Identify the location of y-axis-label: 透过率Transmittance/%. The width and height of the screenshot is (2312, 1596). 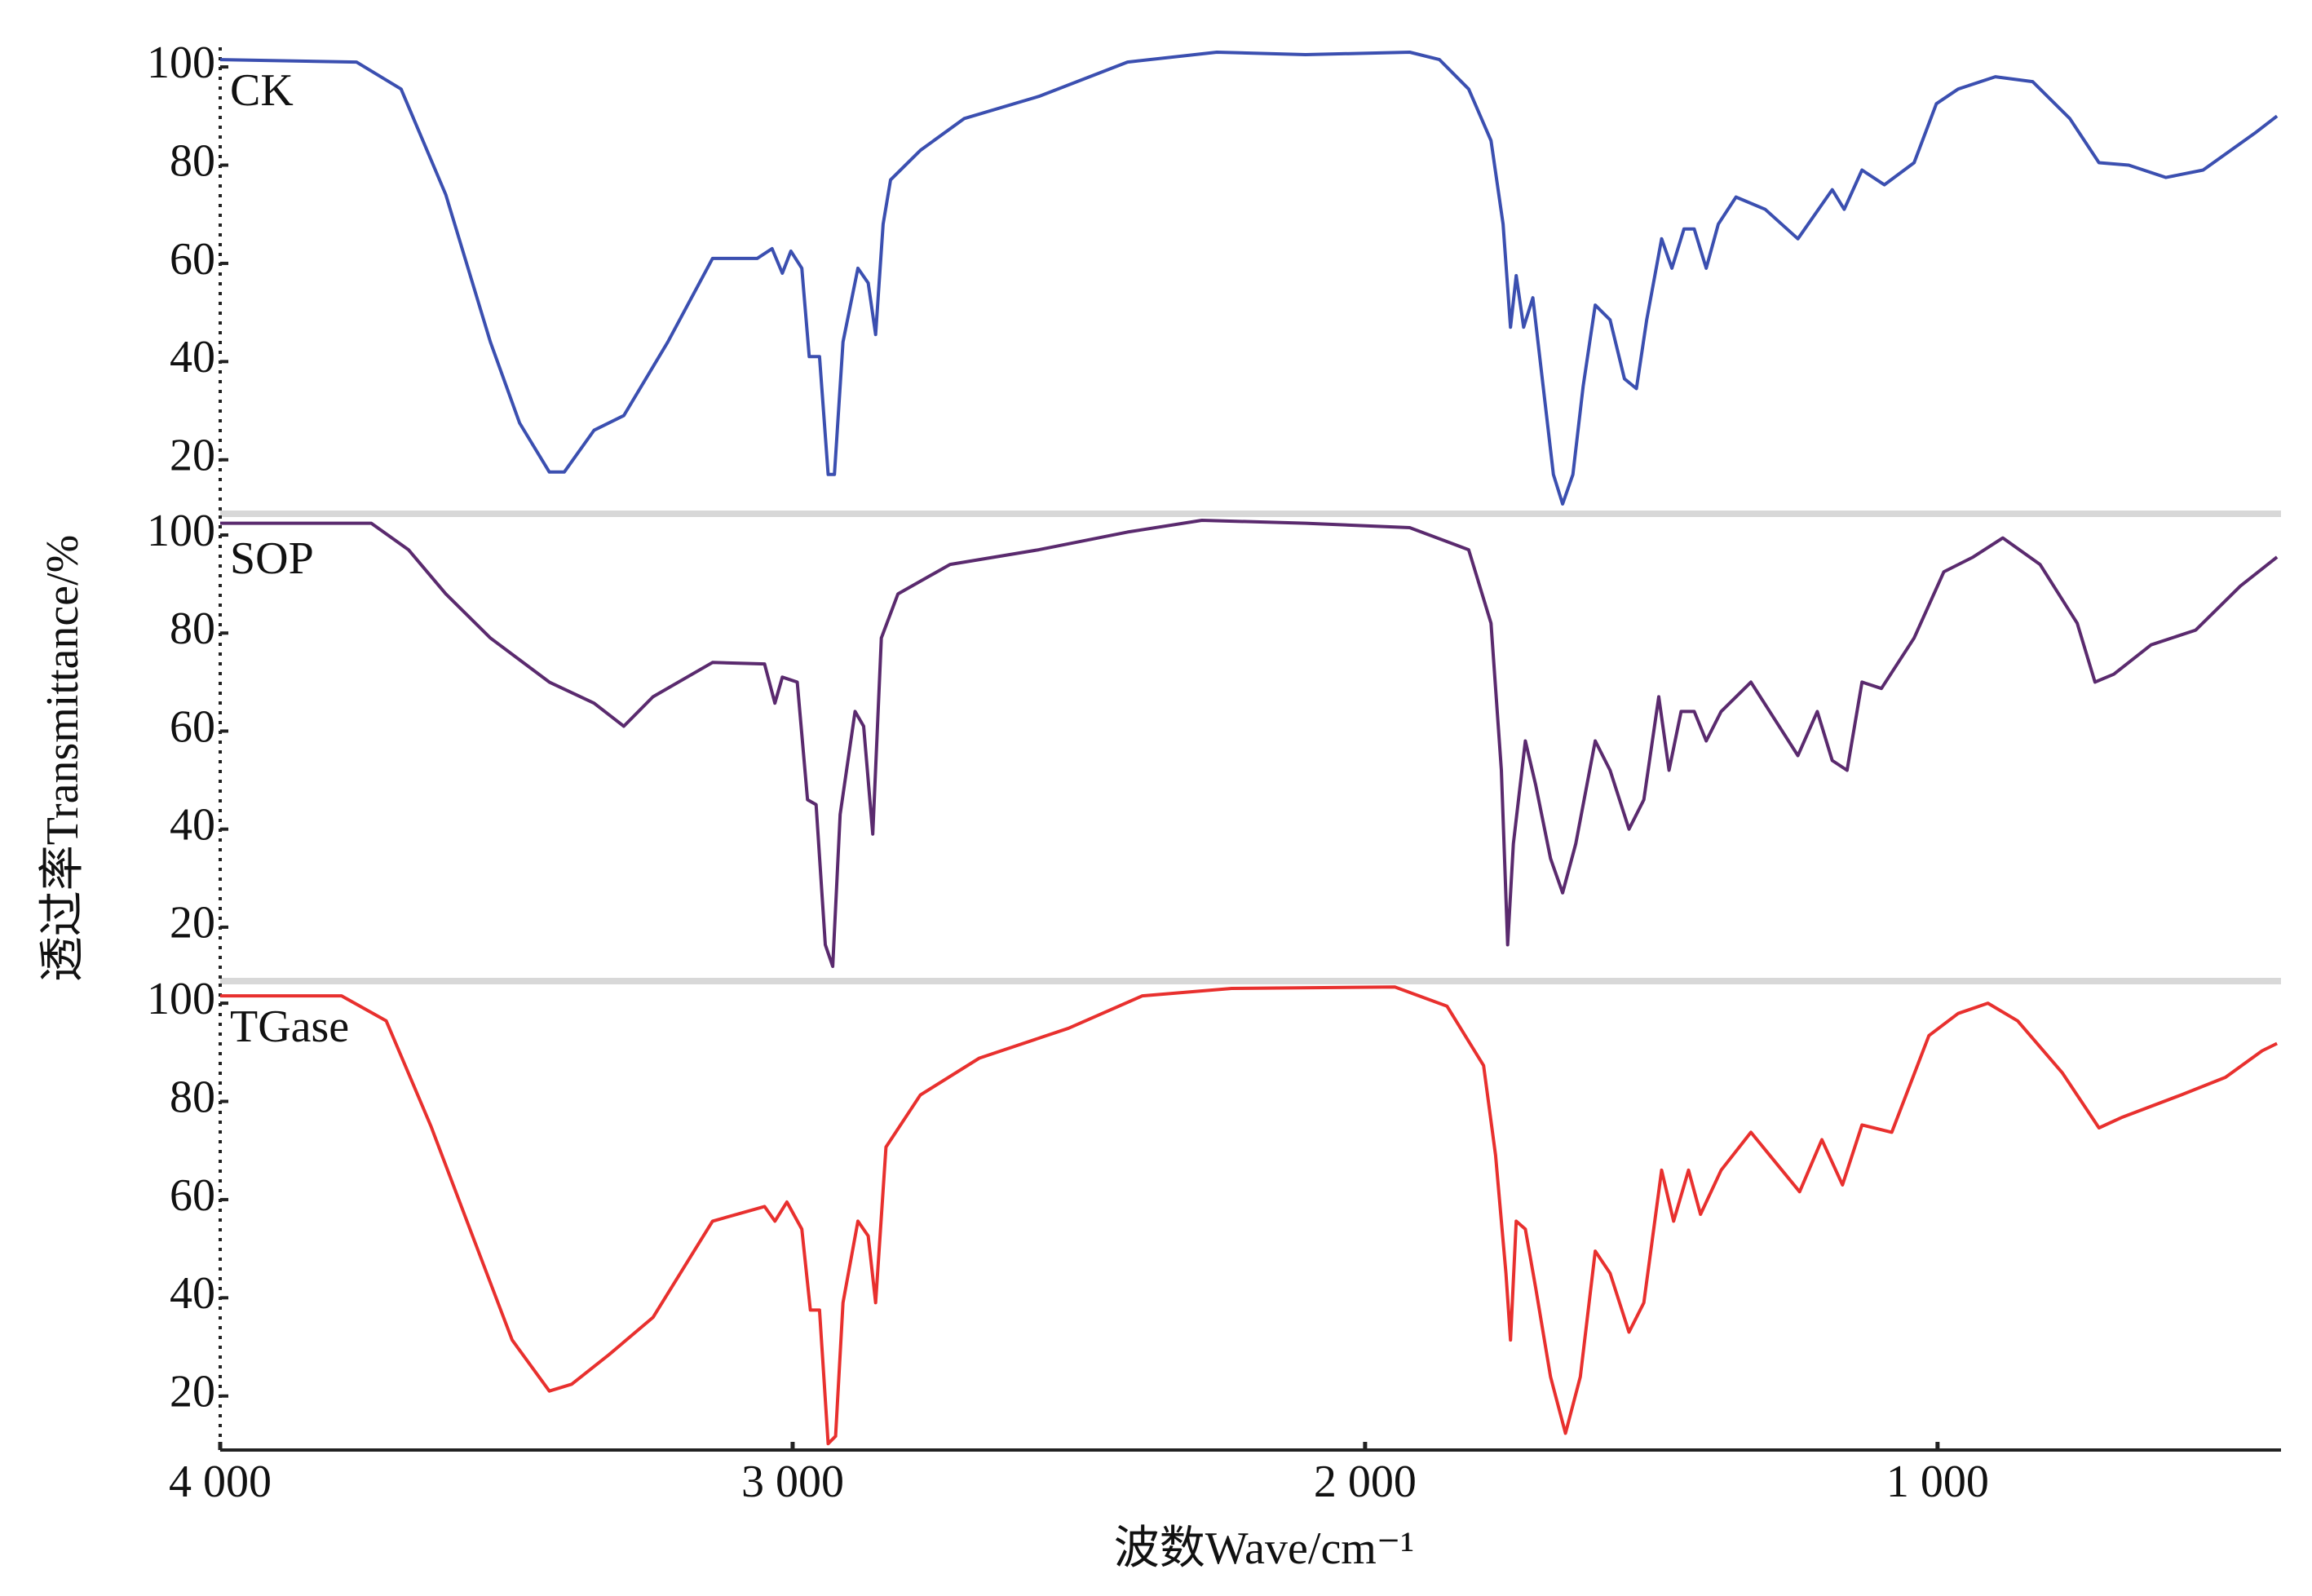
(63, 759).